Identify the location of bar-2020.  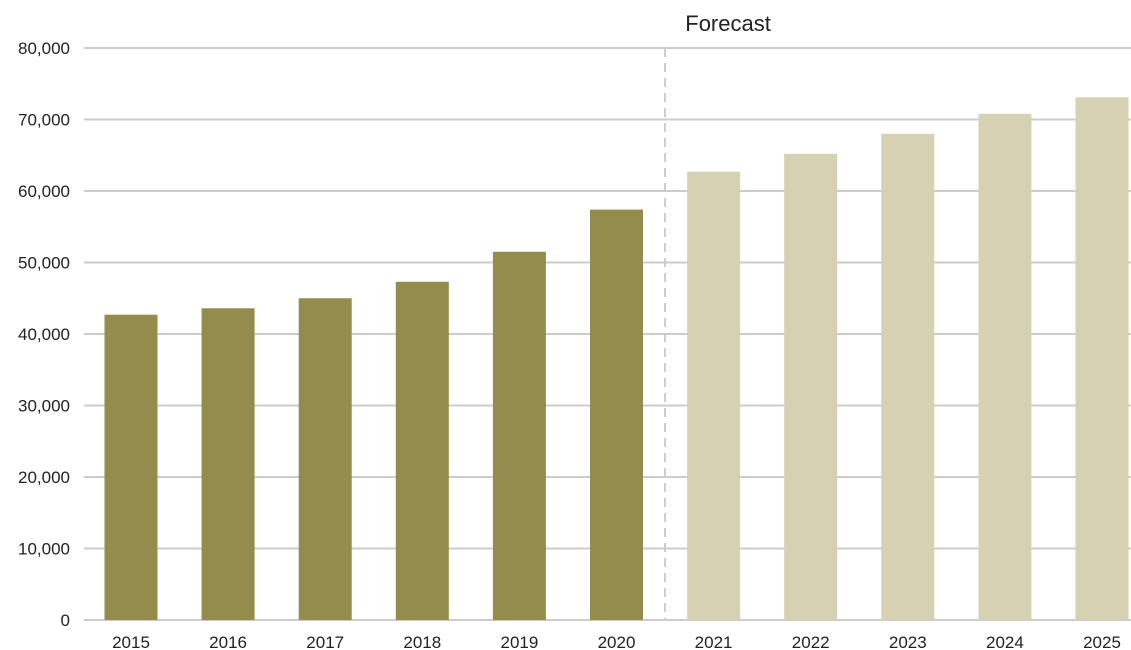
(616, 414).